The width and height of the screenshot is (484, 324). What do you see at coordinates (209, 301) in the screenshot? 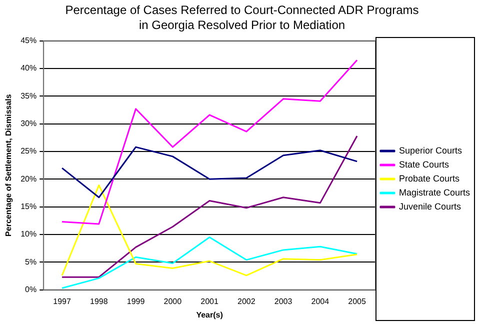
I see `x-tick-label: 2001` at bounding box center [209, 301].